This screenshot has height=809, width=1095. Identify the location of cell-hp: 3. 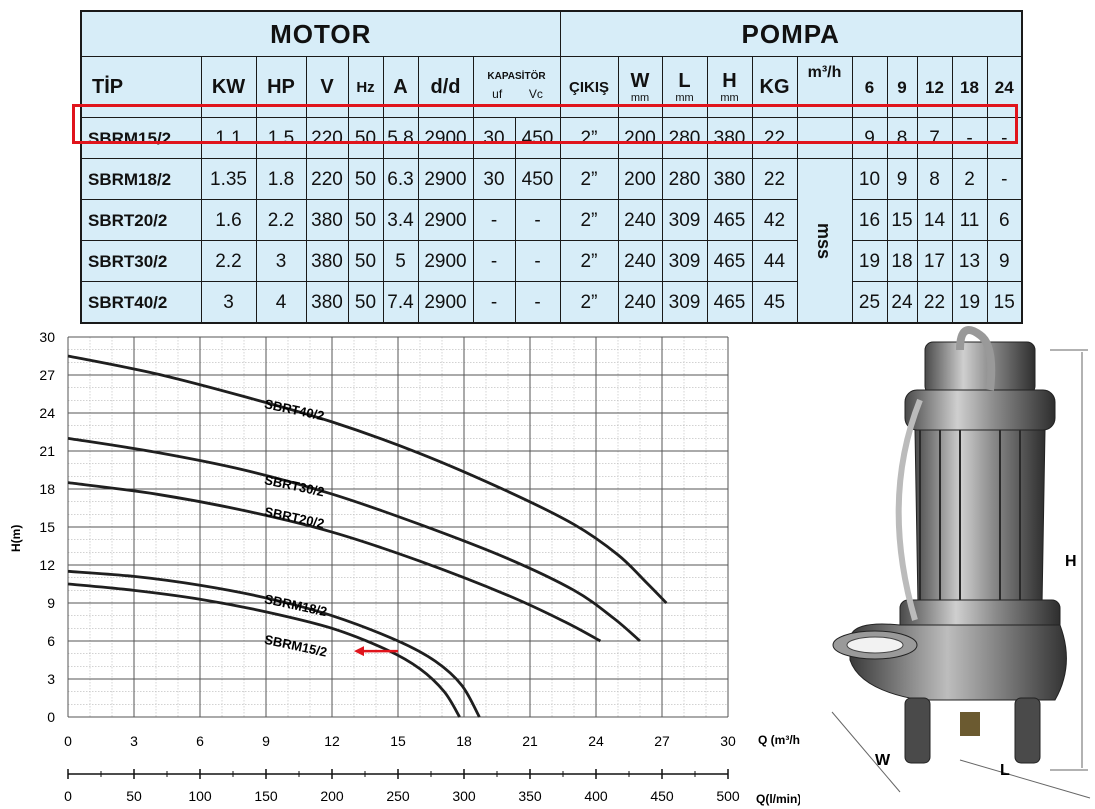
(281, 261).